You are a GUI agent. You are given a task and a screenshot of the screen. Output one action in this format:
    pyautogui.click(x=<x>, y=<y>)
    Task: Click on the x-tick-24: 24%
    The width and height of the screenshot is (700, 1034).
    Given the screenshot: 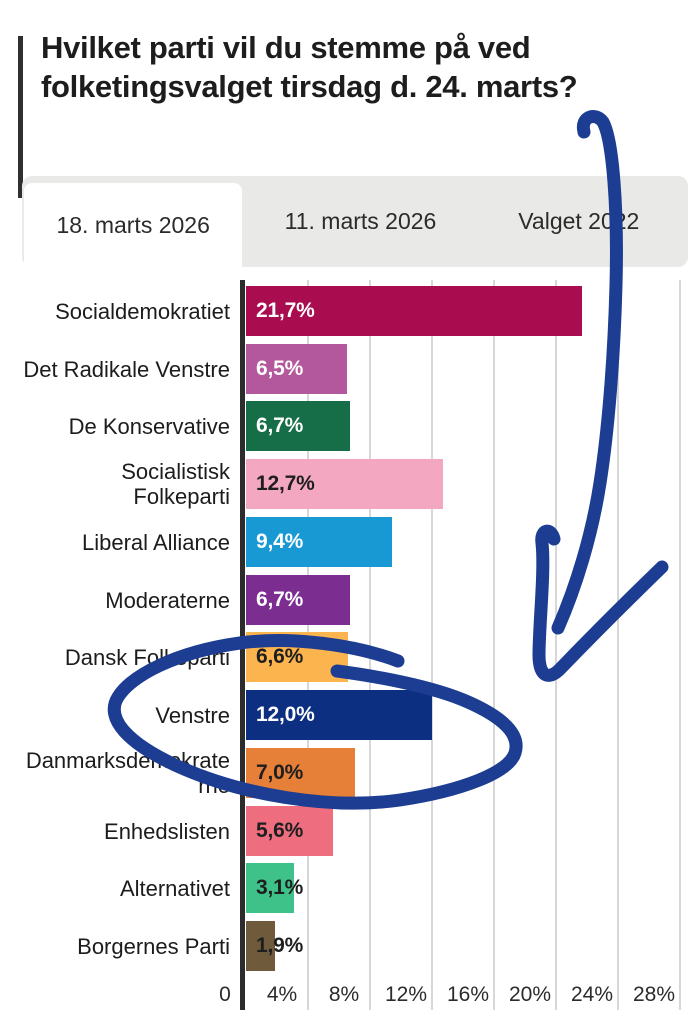 What is the action you would take?
    pyautogui.click(x=592, y=994)
    